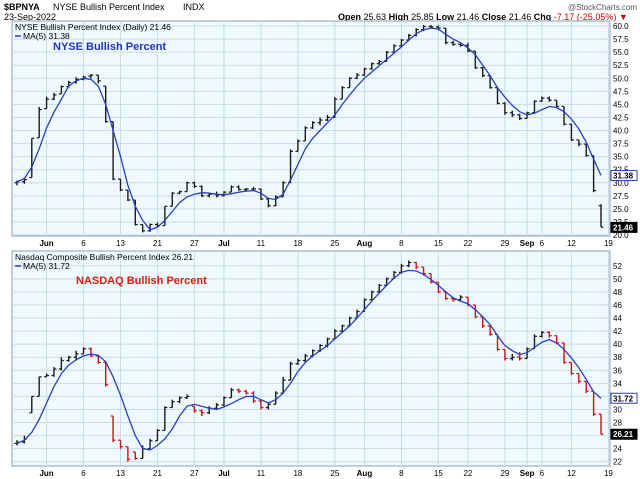 The image size is (640, 479). Describe the element at coordinates (608, 473) in the screenshot. I see `x-tick-label: 19` at that location.